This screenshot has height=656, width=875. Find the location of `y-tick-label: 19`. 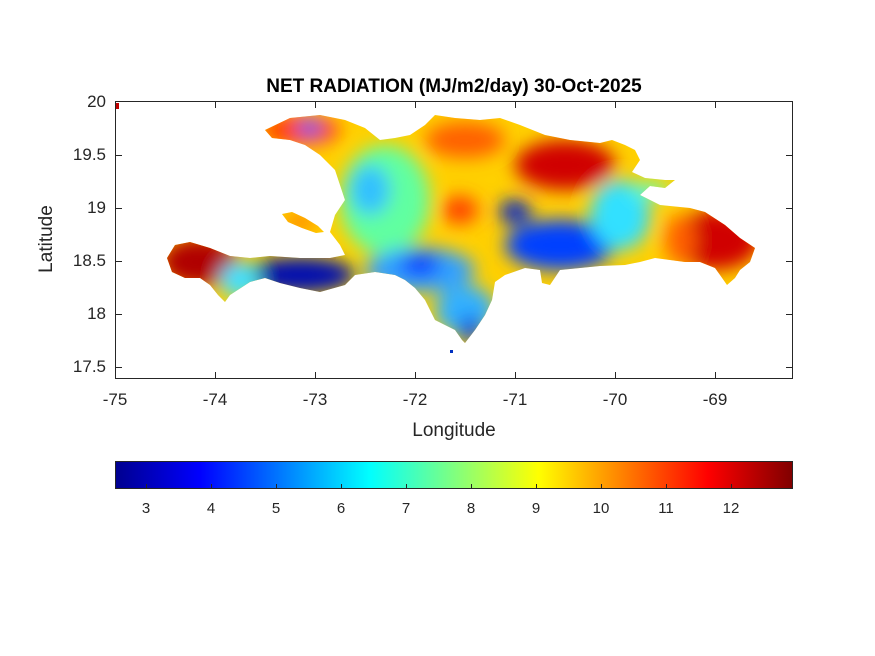

y-tick-label: 19 is located at coordinates (96, 207).